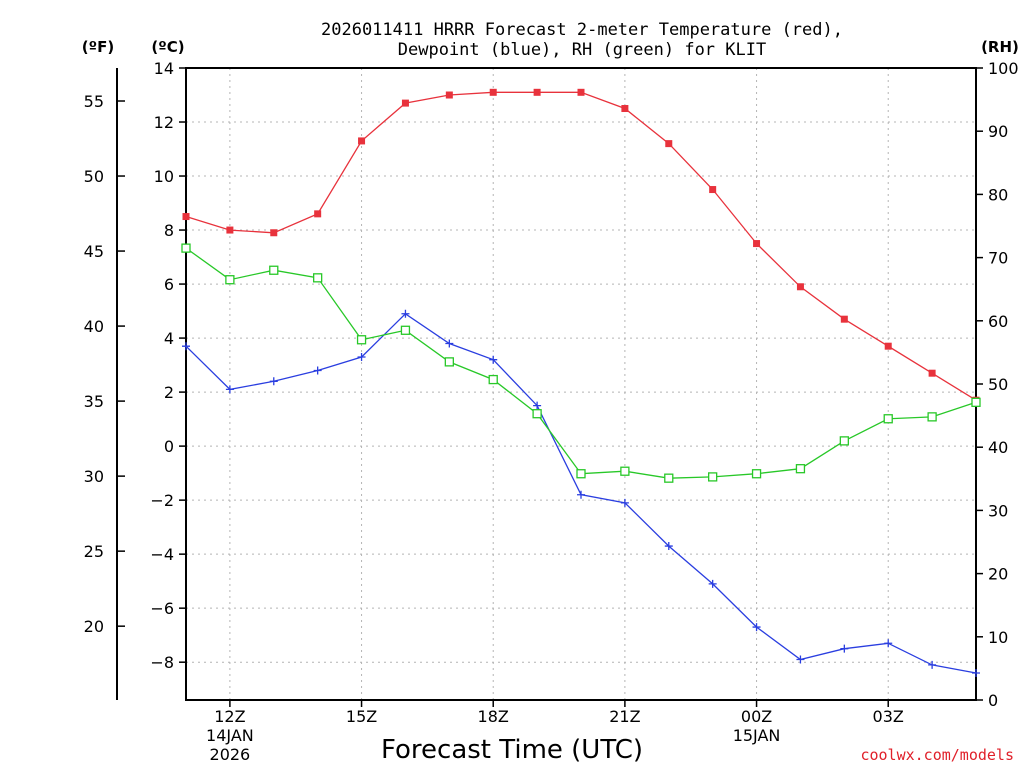  What do you see at coordinates (512, 750) in the screenshot?
I see `x-axis-title: Forecast Time (UTC)` at bounding box center [512, 750].